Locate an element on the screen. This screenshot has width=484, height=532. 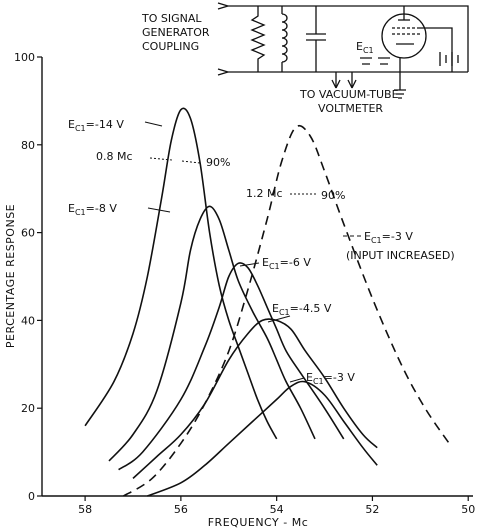
arrow-top is located at coordinates (223, 6).